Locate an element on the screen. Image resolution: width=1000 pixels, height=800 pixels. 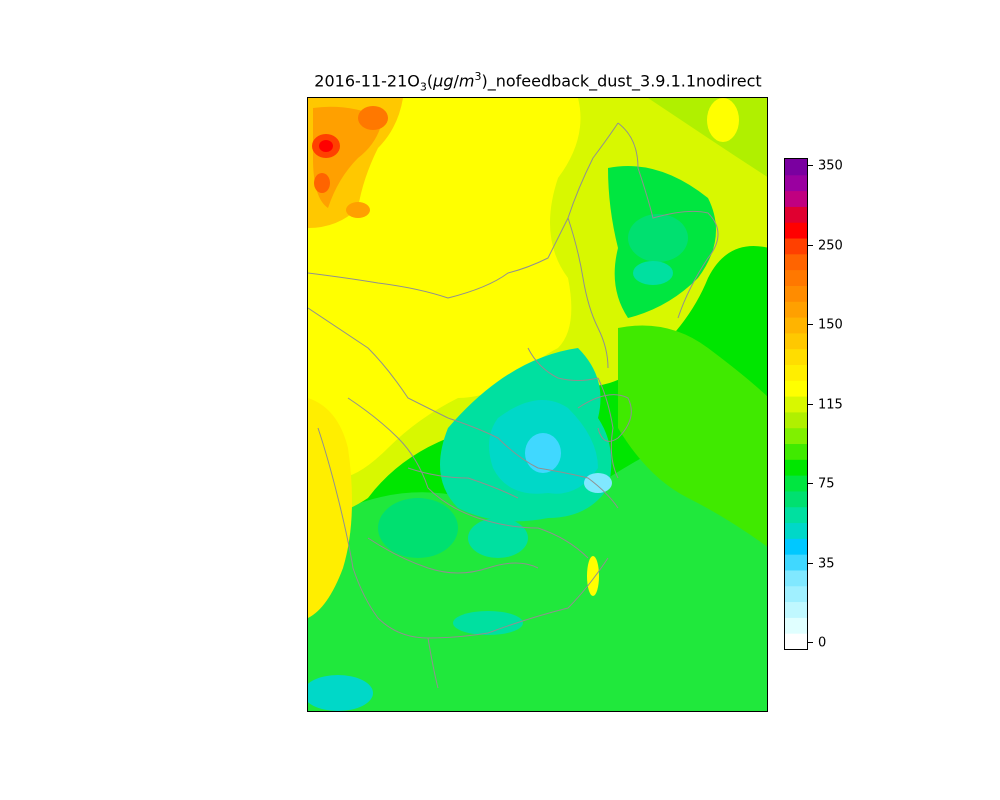
region-northeast-core is located at coordinates (658, 238).